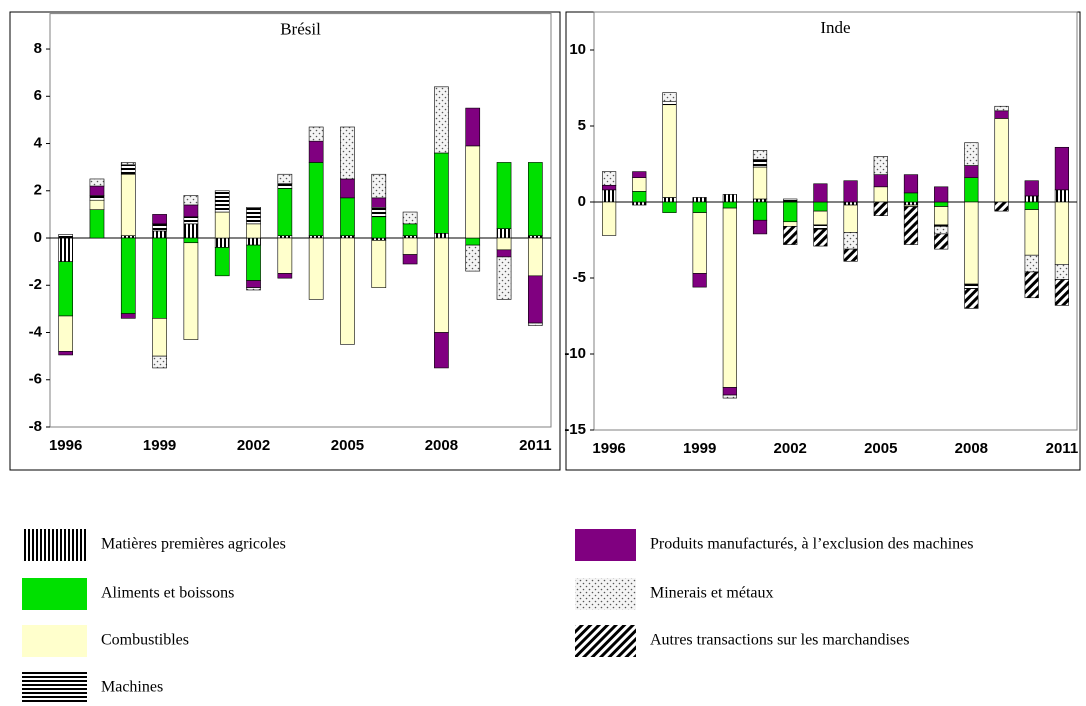 The height and width of the screenshot is (706, 1086). Describe the element at coordinates (167, 593) in the screenshot. I see `legend-label: Aliments et boissons` at that location.